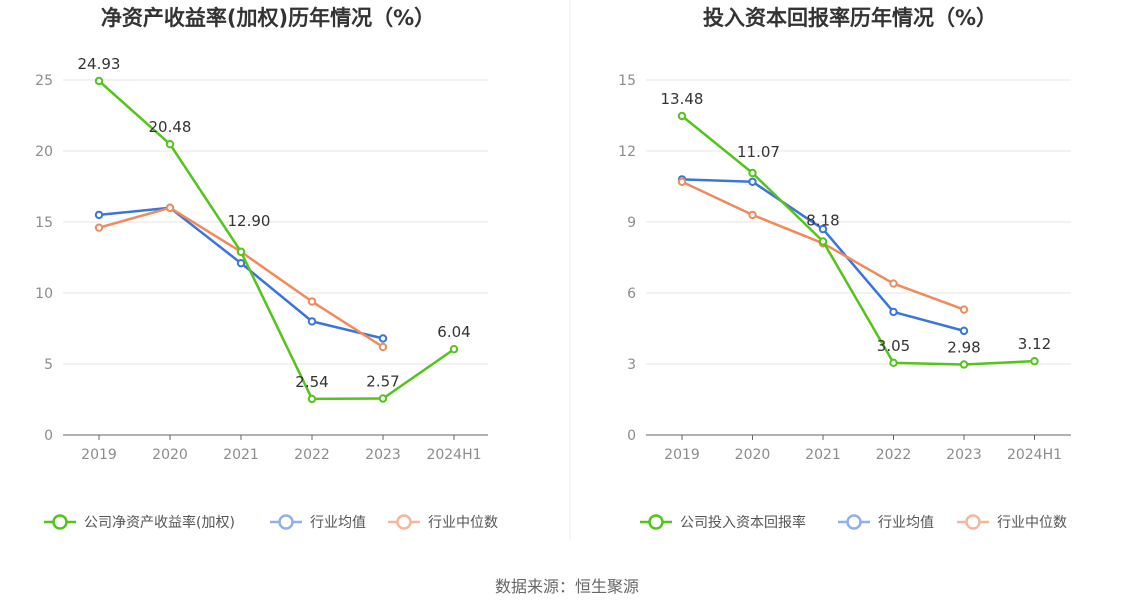 The width and height of the screenshot is (1134, 612). What do you see at coordinates (627, 81) in the screenshot?
I see `roic-y-tick-label: 15` at bounding box center [627, 81].